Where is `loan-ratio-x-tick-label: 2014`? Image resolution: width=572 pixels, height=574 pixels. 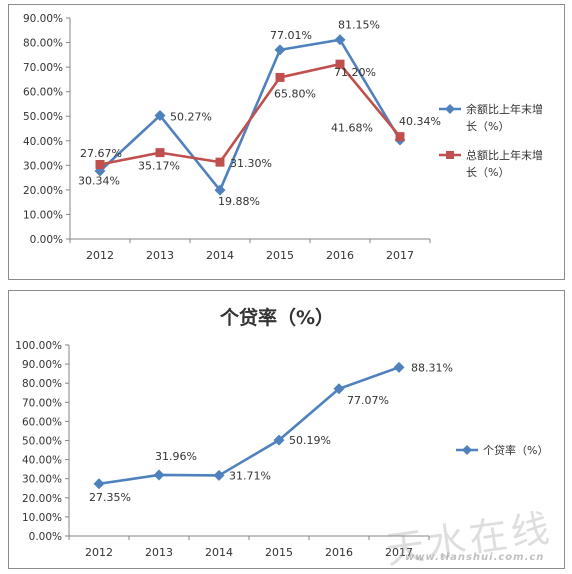
loan-ratio-x-tick-label: 2014 is located at coordinates (219, 552).